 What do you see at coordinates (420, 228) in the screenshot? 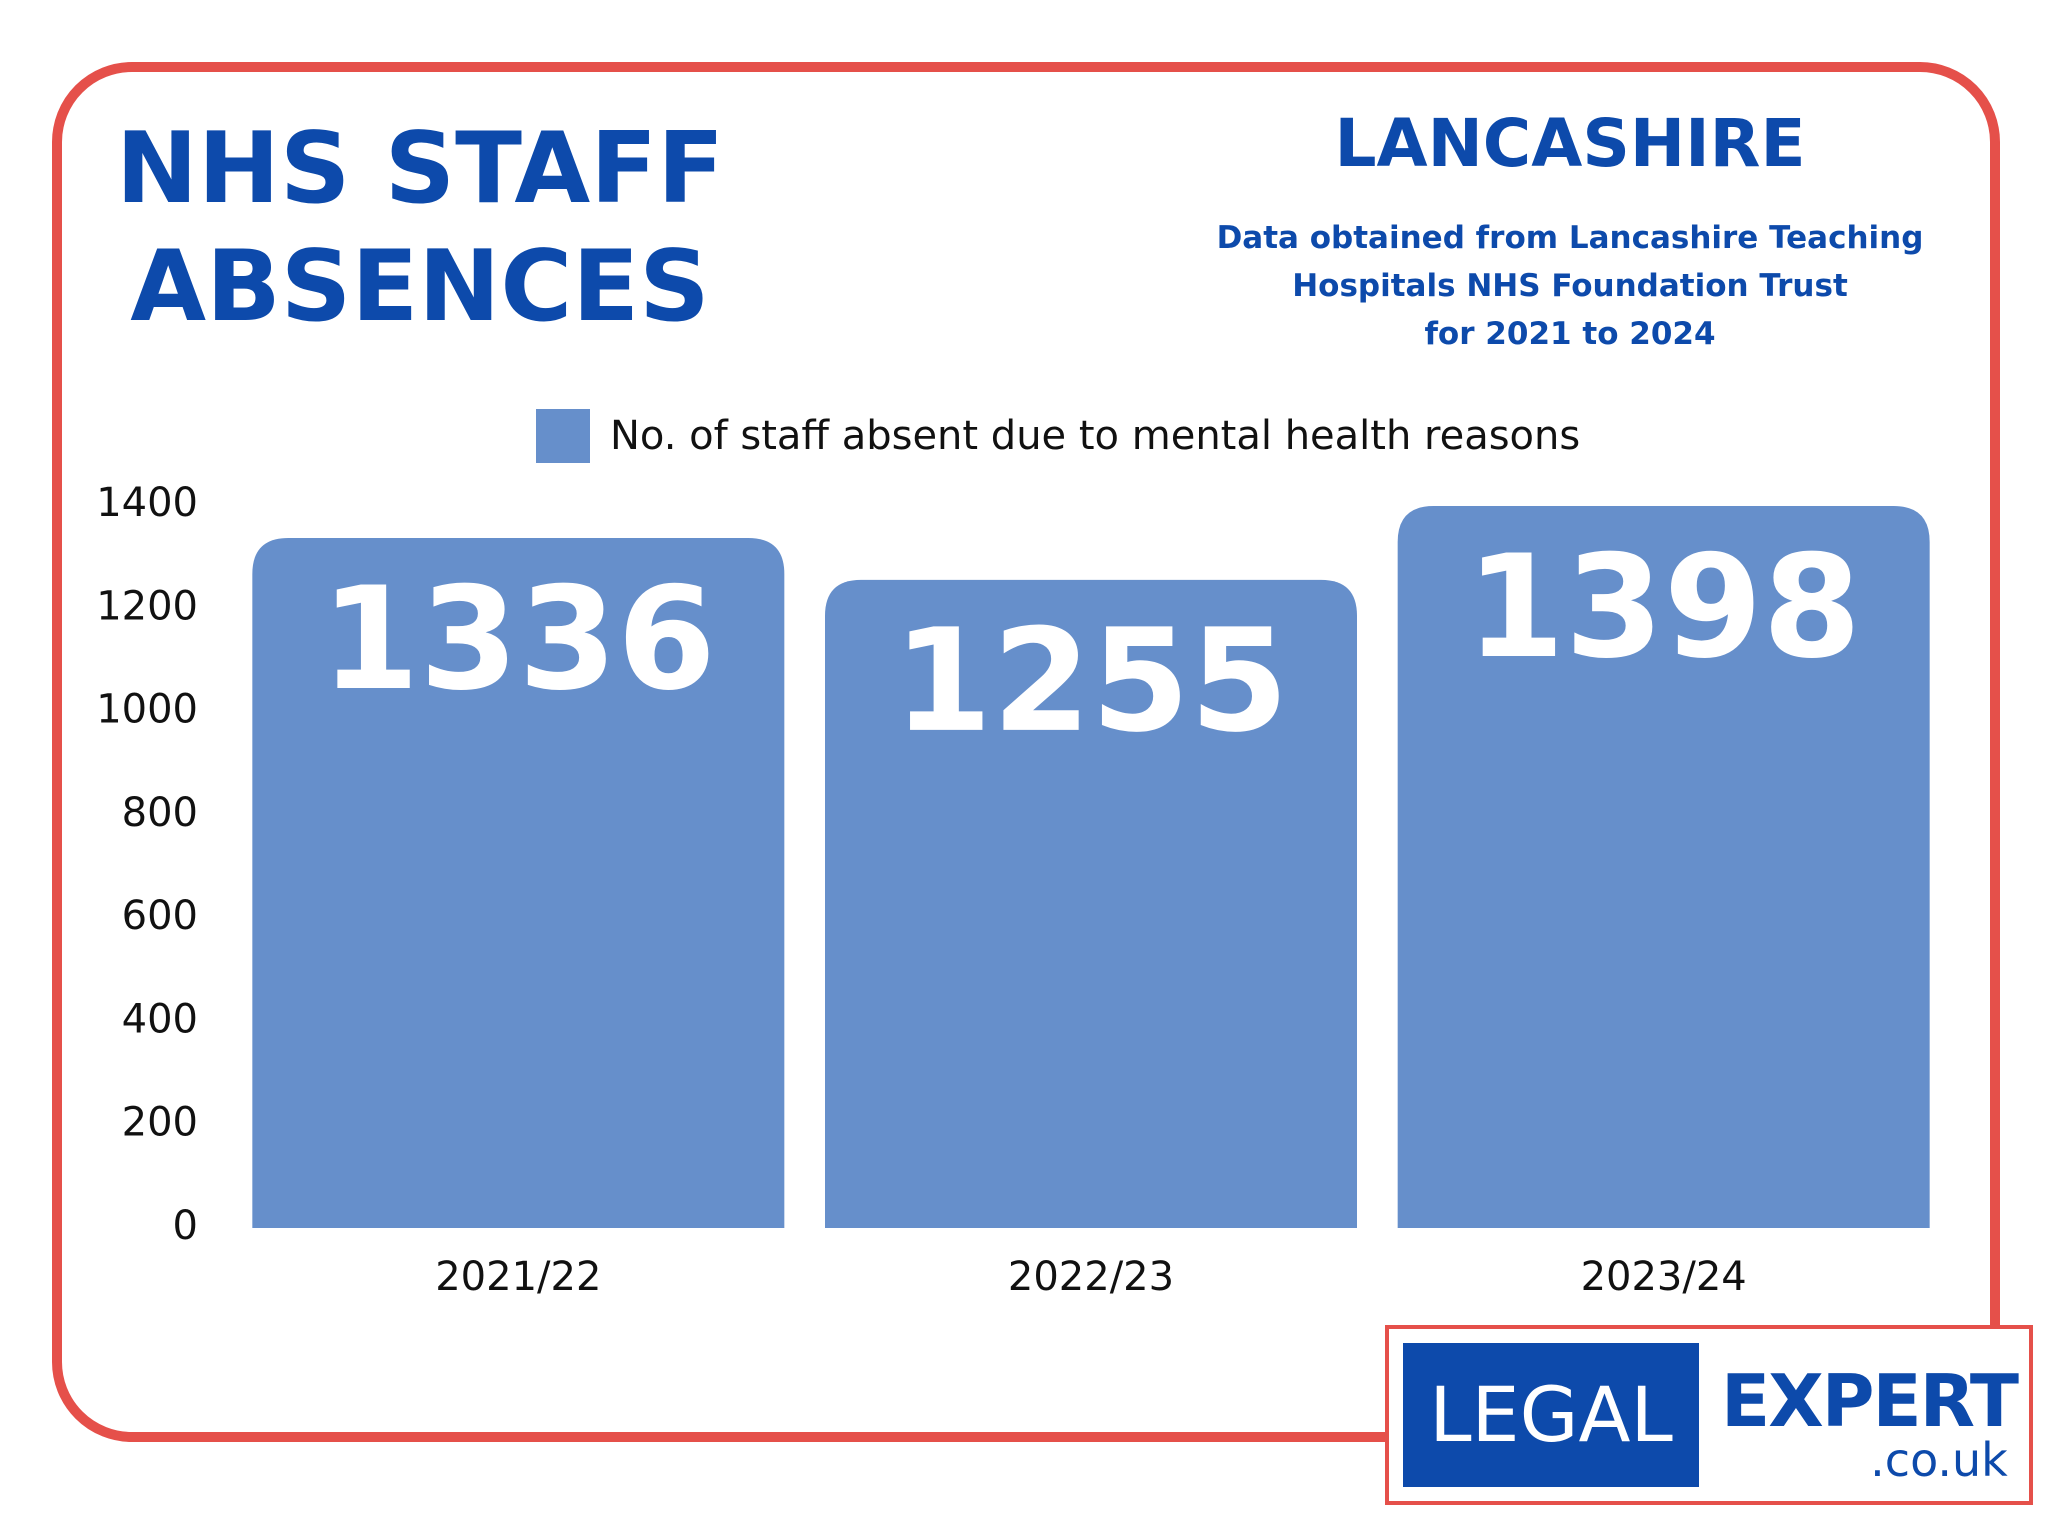
I see `page-title: NHS STAFF ABSENCES` at bounding box center [420, 228].